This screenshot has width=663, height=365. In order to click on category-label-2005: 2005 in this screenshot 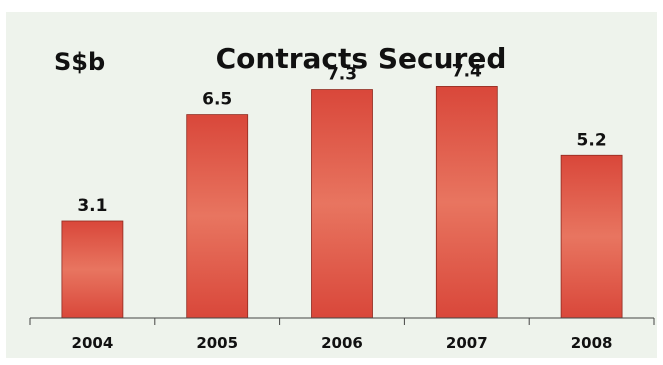, I will do `click(217, 343)`.